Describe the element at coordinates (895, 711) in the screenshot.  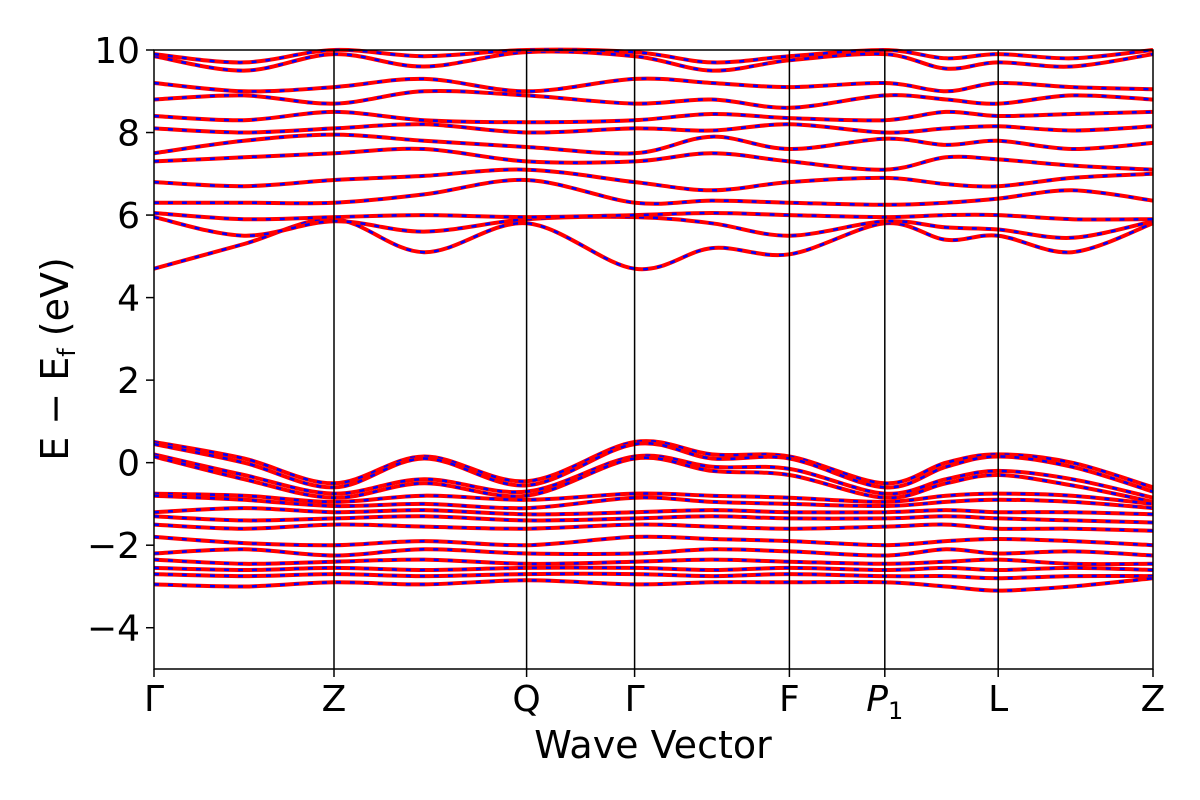
I see `x-tick-label-sub-5: 1` at that location.